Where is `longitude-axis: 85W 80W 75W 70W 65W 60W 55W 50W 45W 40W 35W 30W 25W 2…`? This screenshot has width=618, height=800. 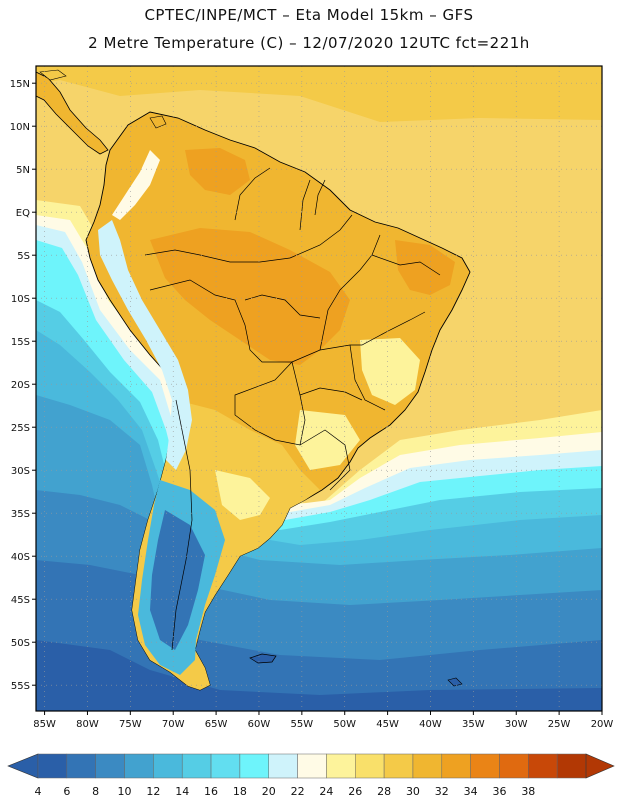 longitude-axis: 85W 80W 75W 70W 65W 60W 55W 50W 45W 40W 35W 30W 25W 2… is located at coordinates (323, 720).